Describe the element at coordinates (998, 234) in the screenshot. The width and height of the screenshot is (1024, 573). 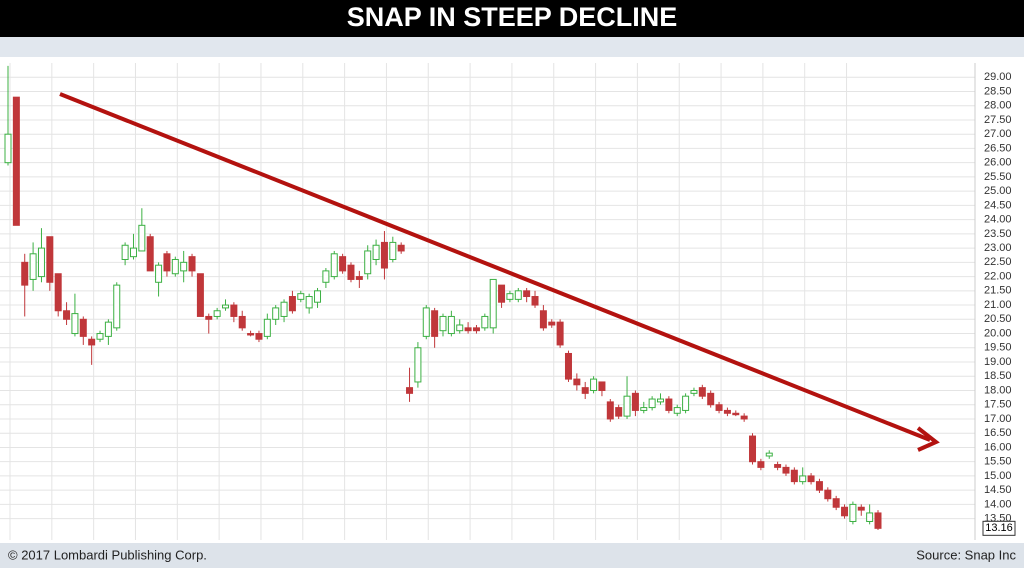
I see `y-tick-label: 23.50` at that location.